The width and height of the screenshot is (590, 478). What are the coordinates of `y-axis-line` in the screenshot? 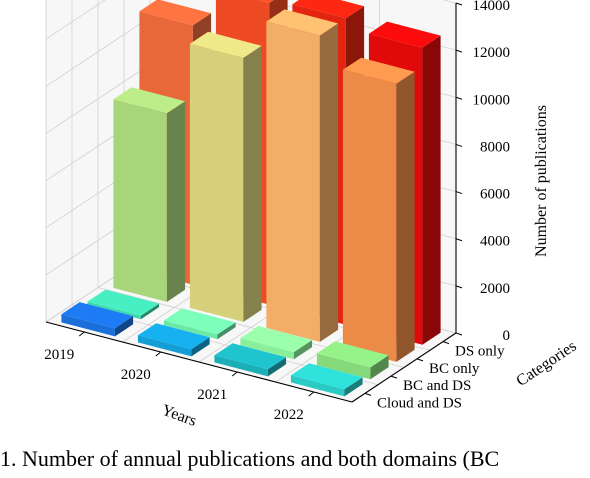 It's located at (404, 367).